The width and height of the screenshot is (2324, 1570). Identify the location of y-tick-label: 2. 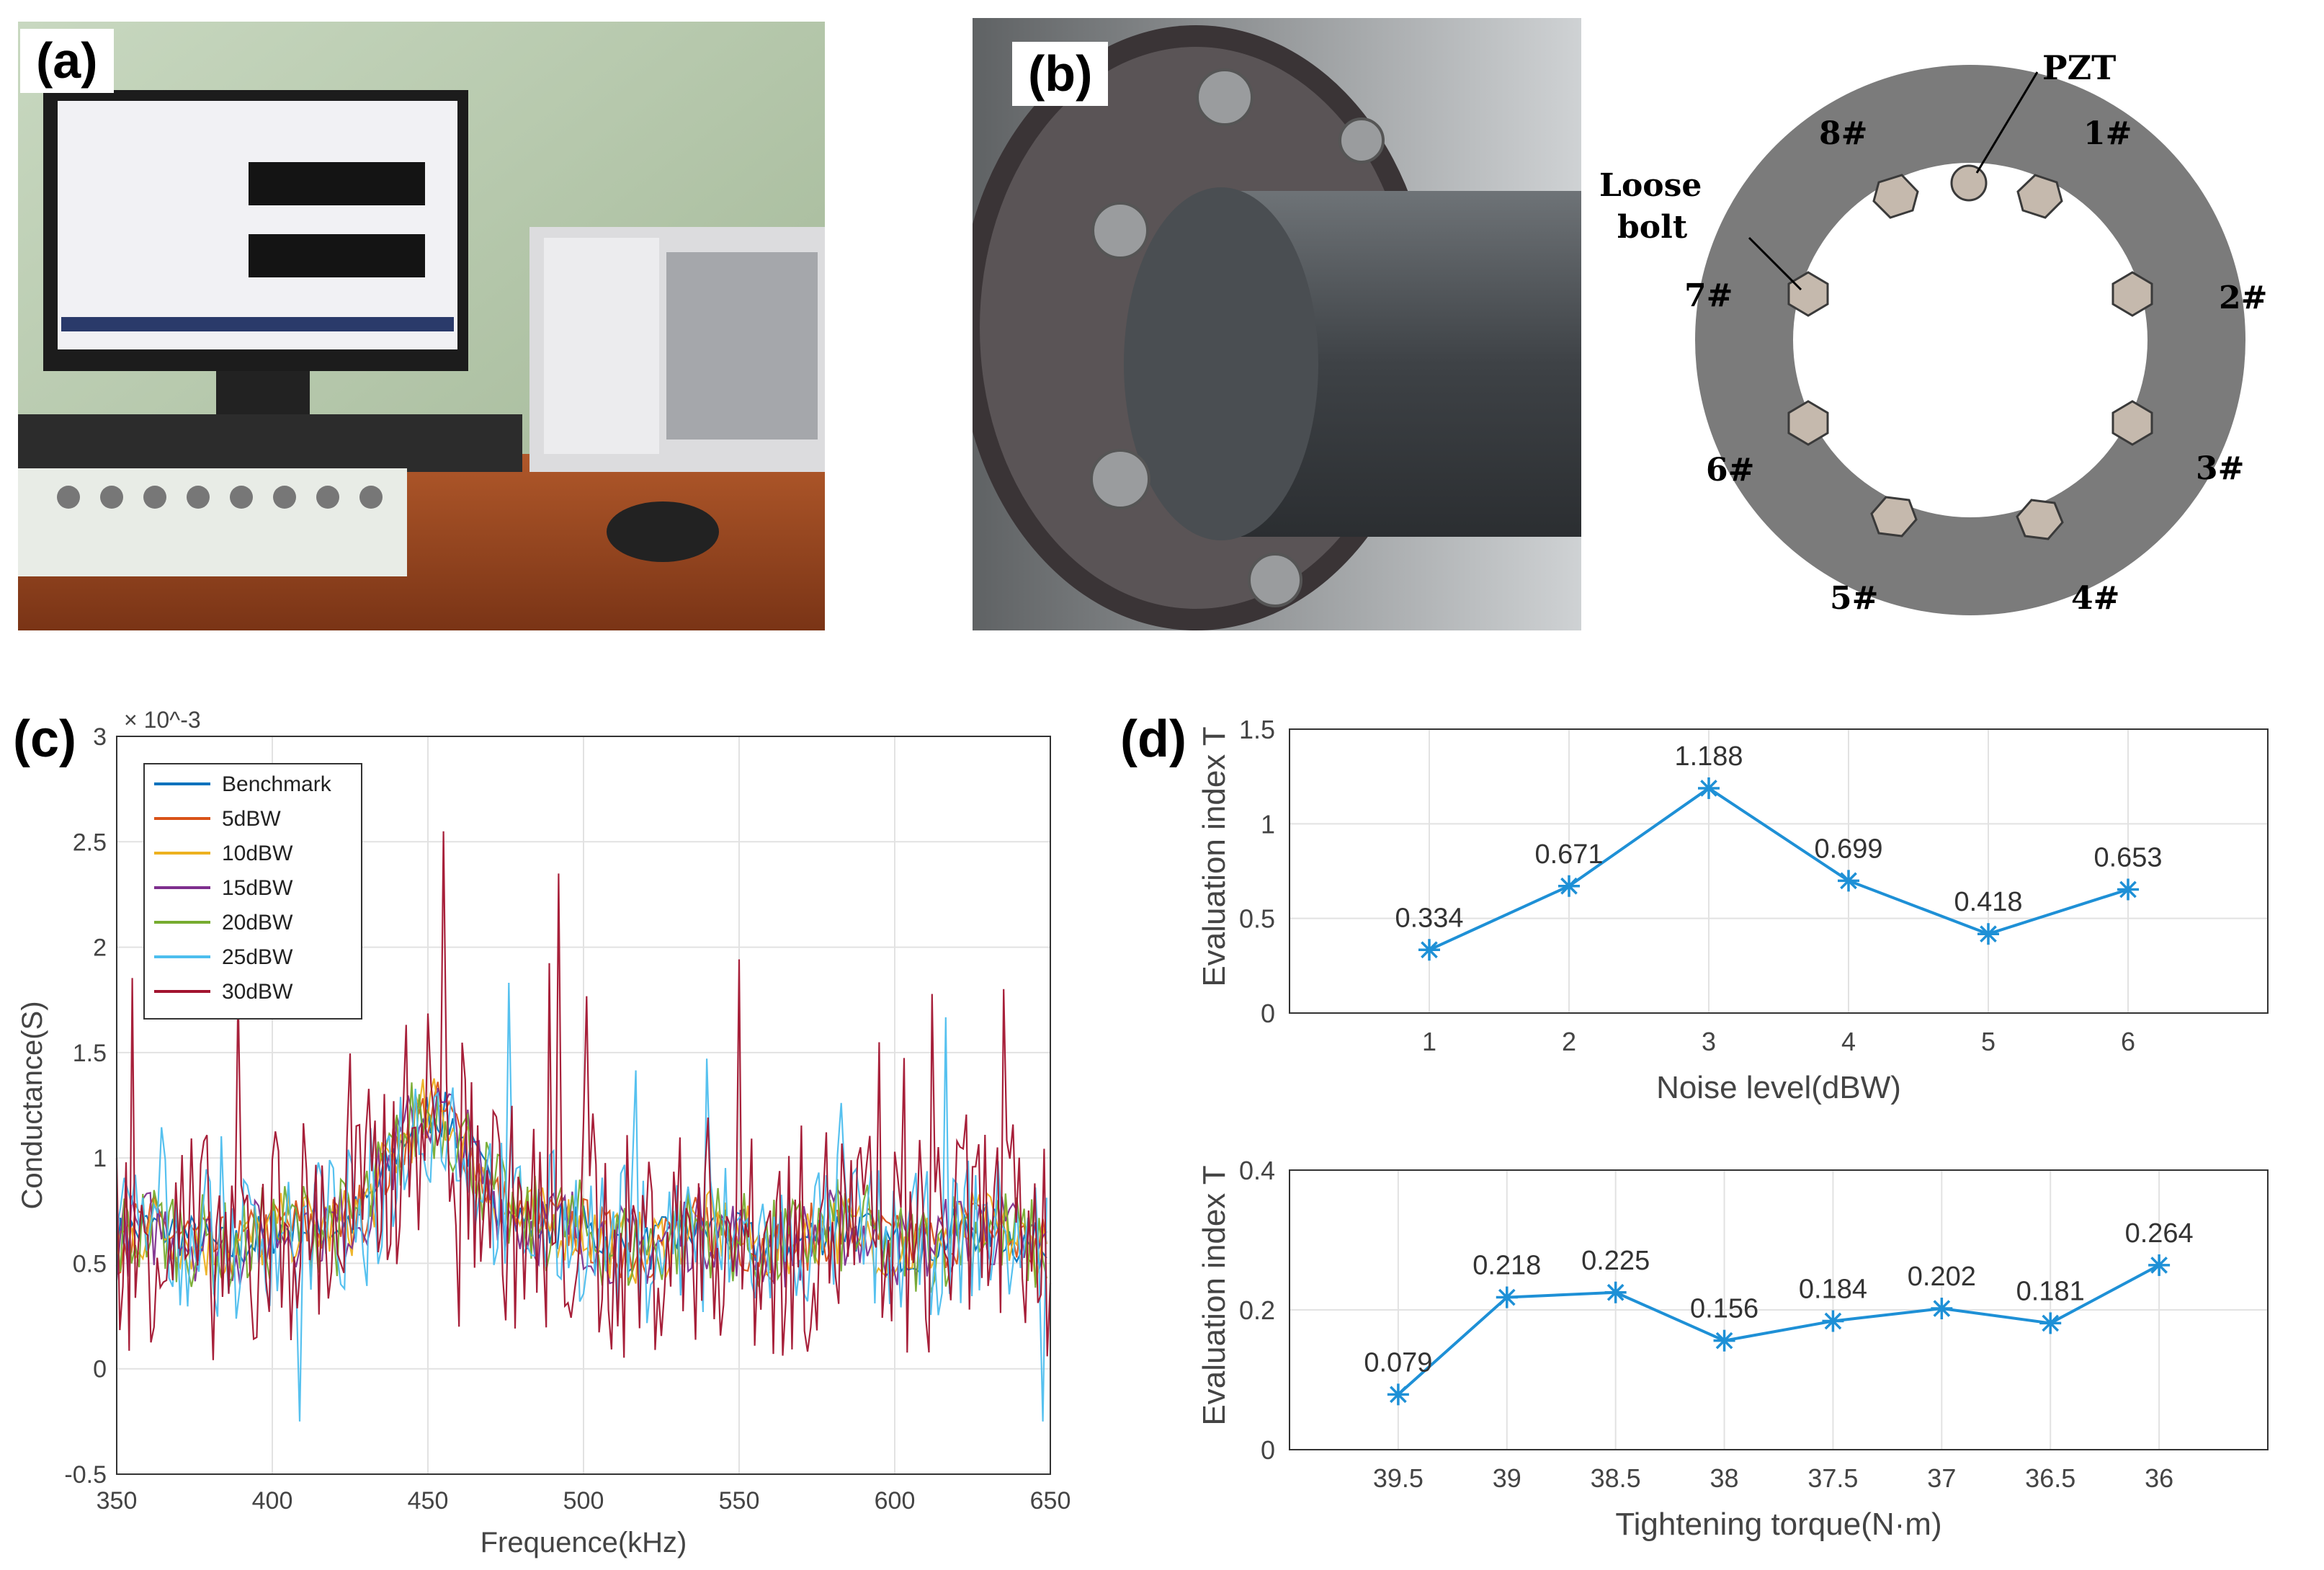
(100, 948).